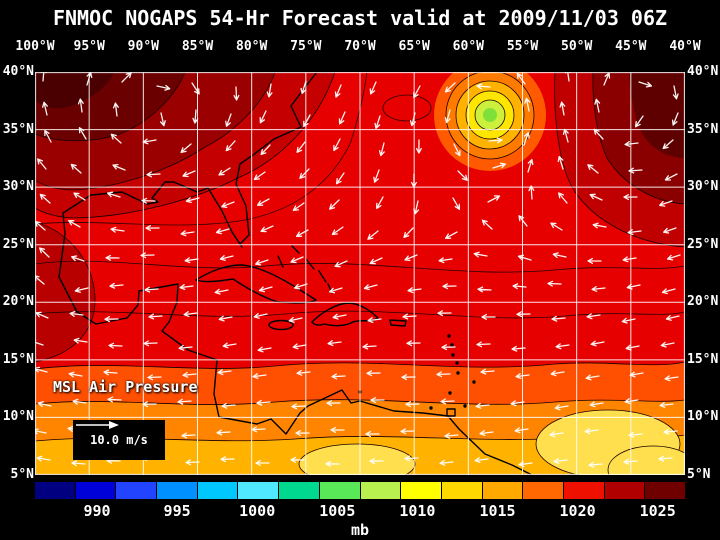 This screenshot has width=720, height=540. Describe the element at coordinates (577, 46) in the screenshot. I see `lon-tick-label: 50°W` at that location.